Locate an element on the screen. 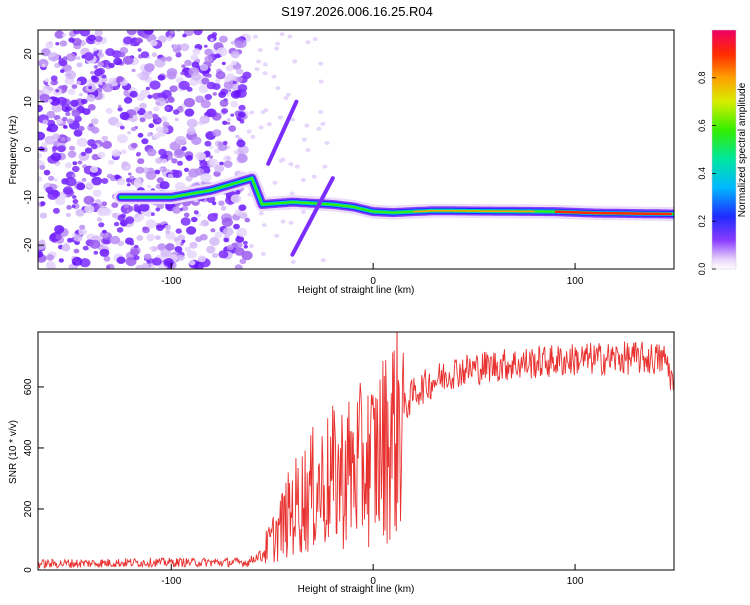 The height and width of the screenshot is (605, 750). y-tick-label: -10 is located at coordinates (28, 197).